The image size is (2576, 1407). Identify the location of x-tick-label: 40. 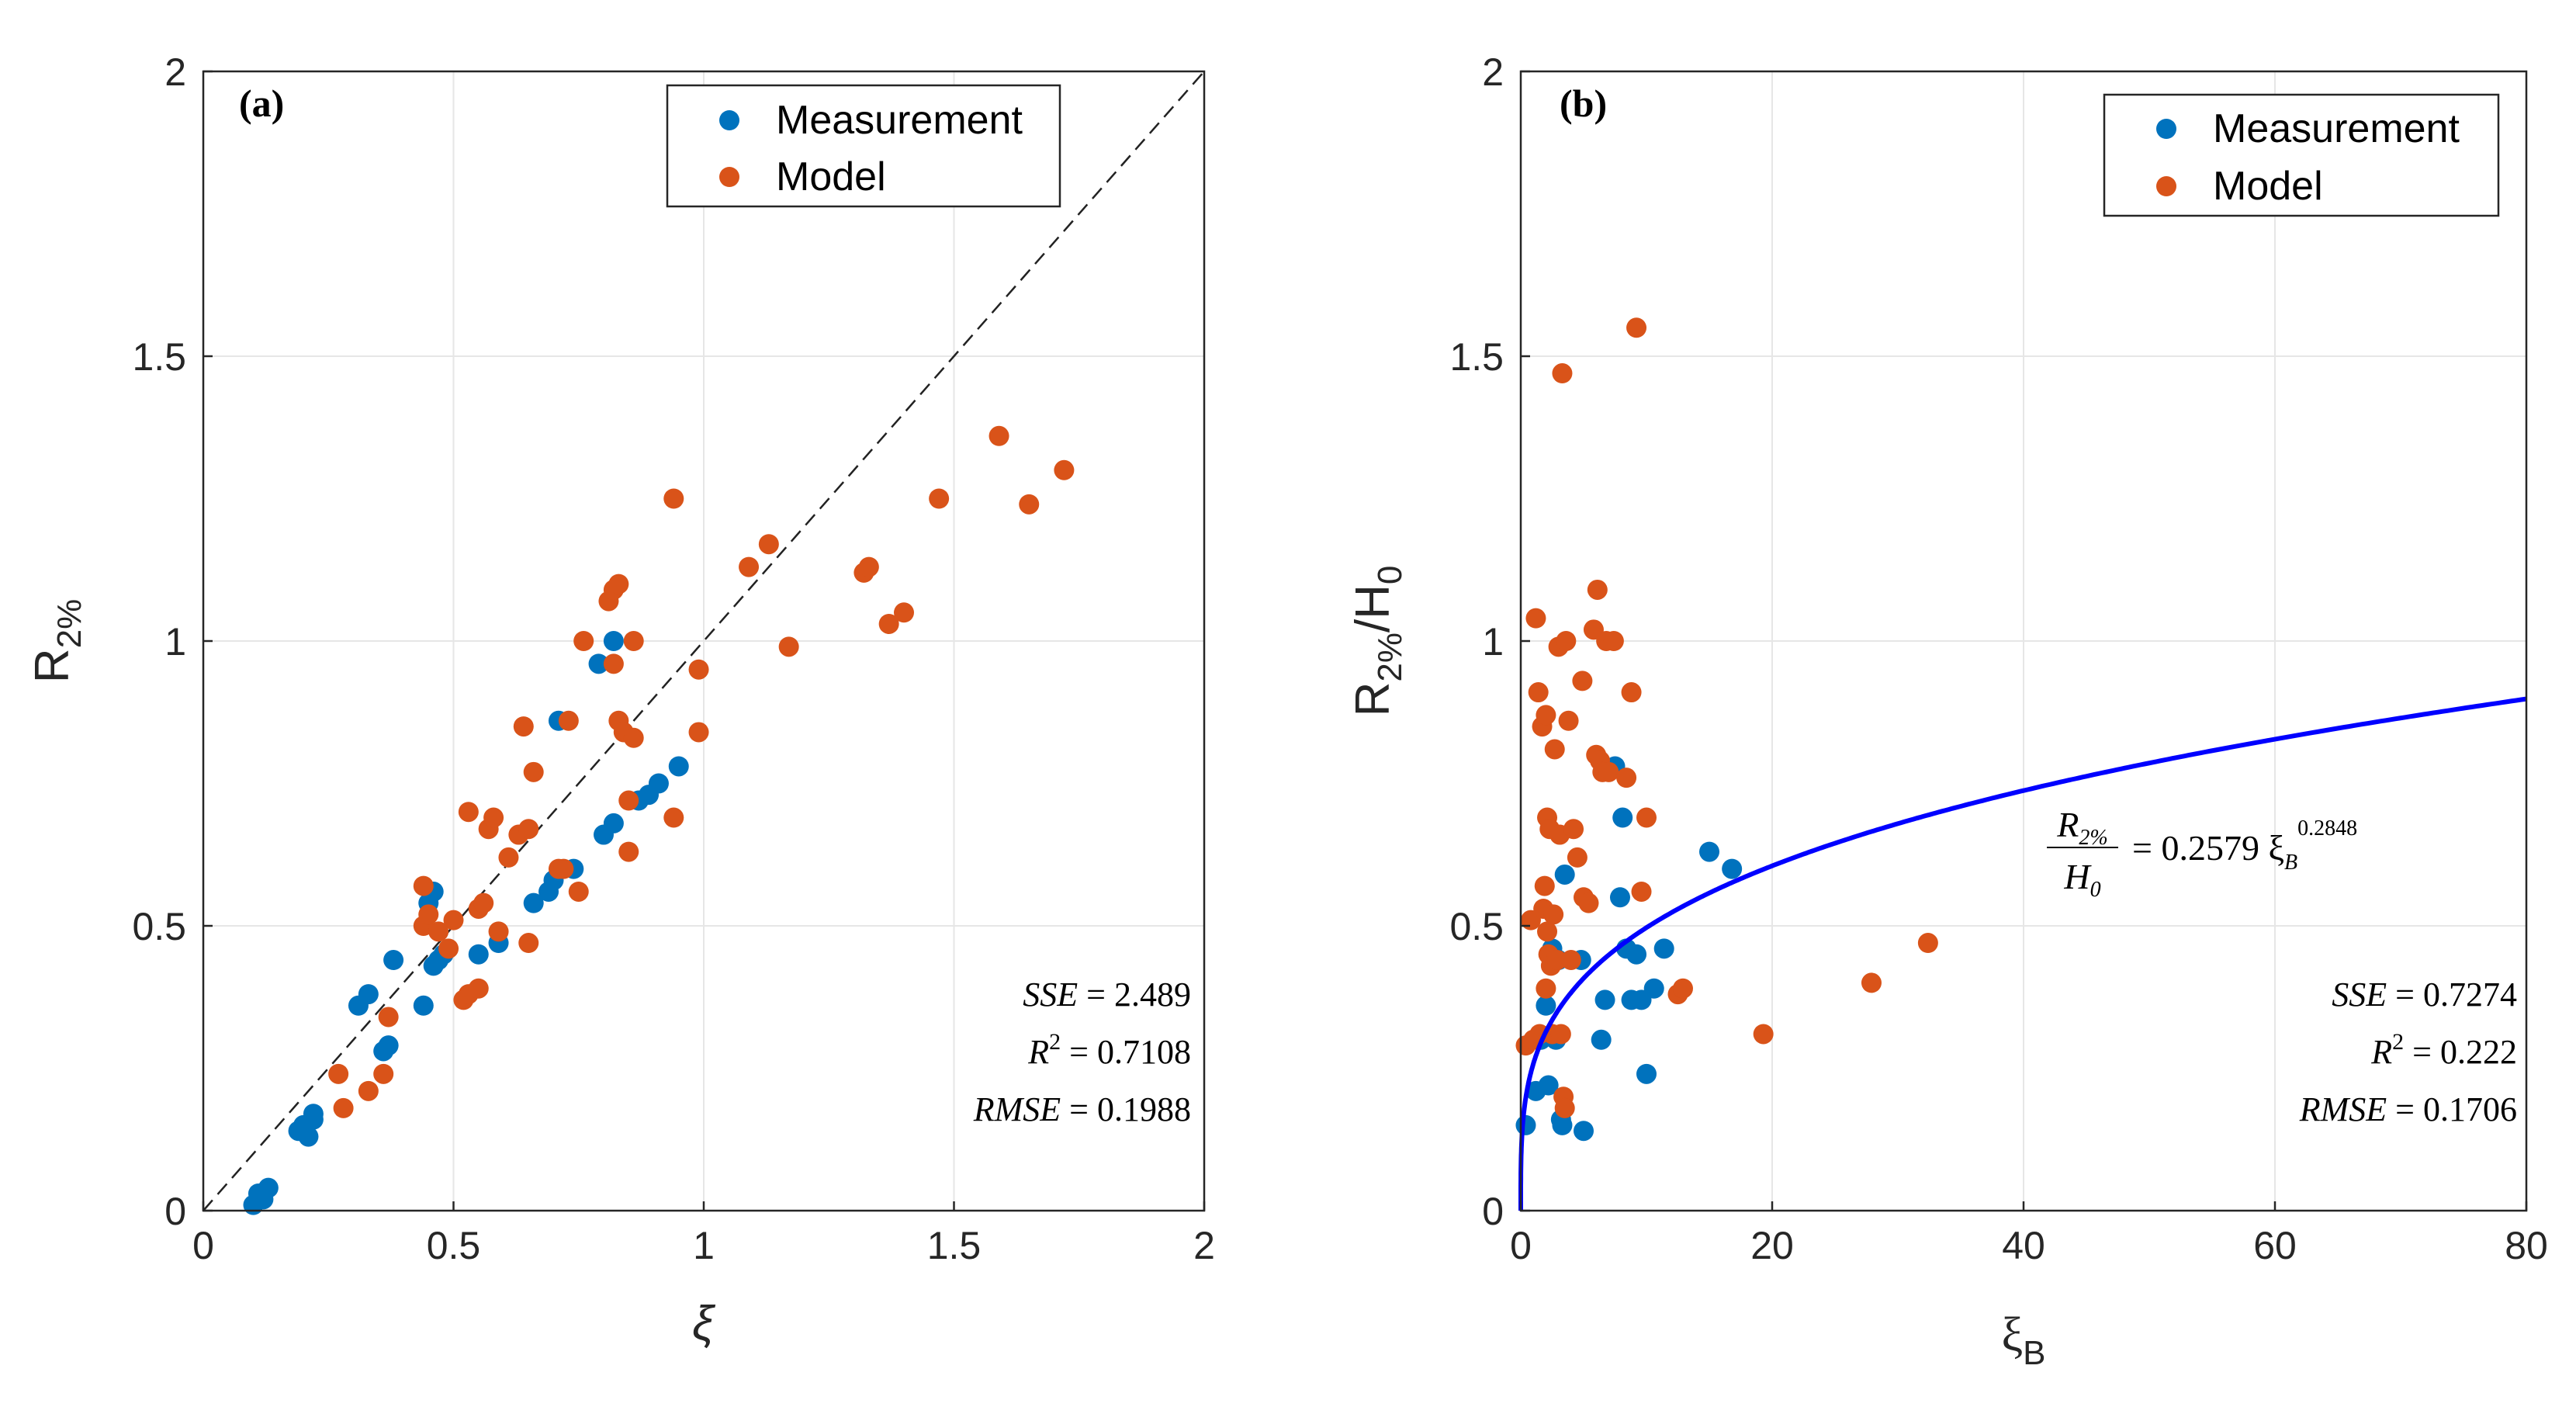
(2024, 1245).